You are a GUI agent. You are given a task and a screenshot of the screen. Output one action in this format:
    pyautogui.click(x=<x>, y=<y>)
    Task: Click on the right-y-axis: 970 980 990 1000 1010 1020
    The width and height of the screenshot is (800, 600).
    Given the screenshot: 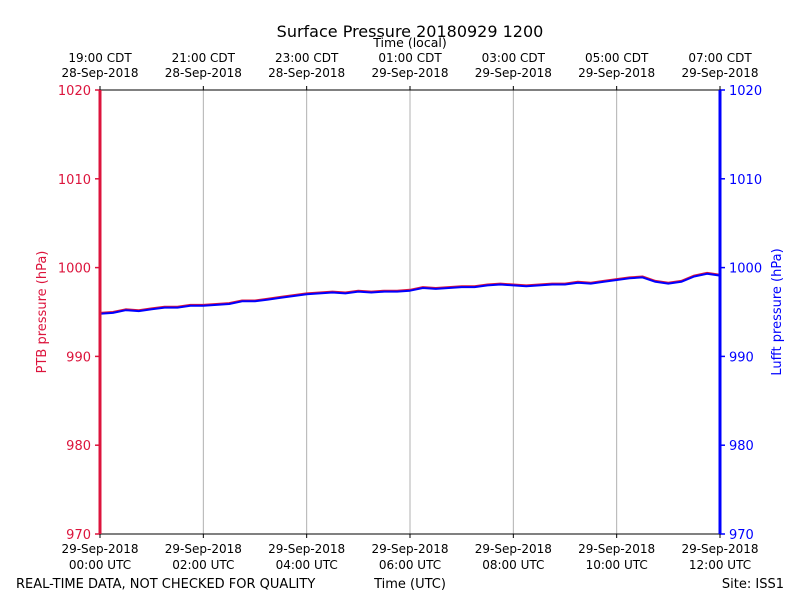 What is the action you would take?
    pyautogui.click(x=741, y=313)
    